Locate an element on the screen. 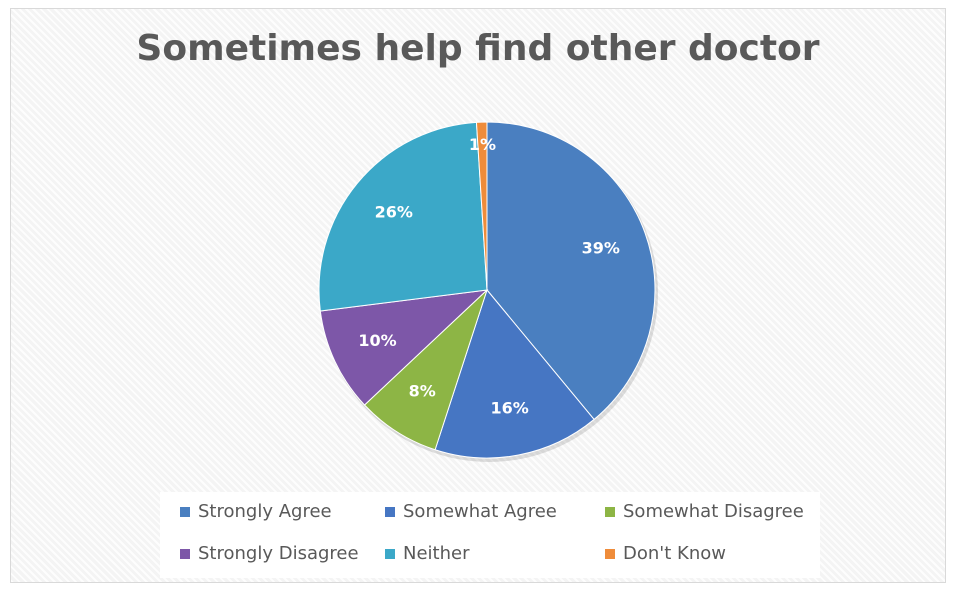 The height and width of the screenshot is (591, 956). legend-label: Somewhat Disagree is located at coordinates (713, 511).